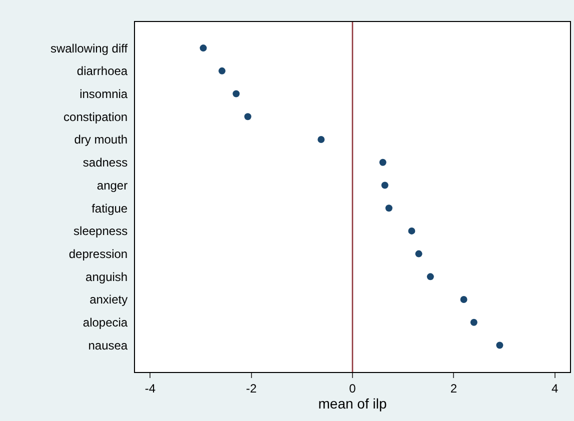 The height and width of the screenshot is (421, 574). Describe the element at coordinates (554, 388) in the screenshot. I see `x-tick-label: 4` at that location.